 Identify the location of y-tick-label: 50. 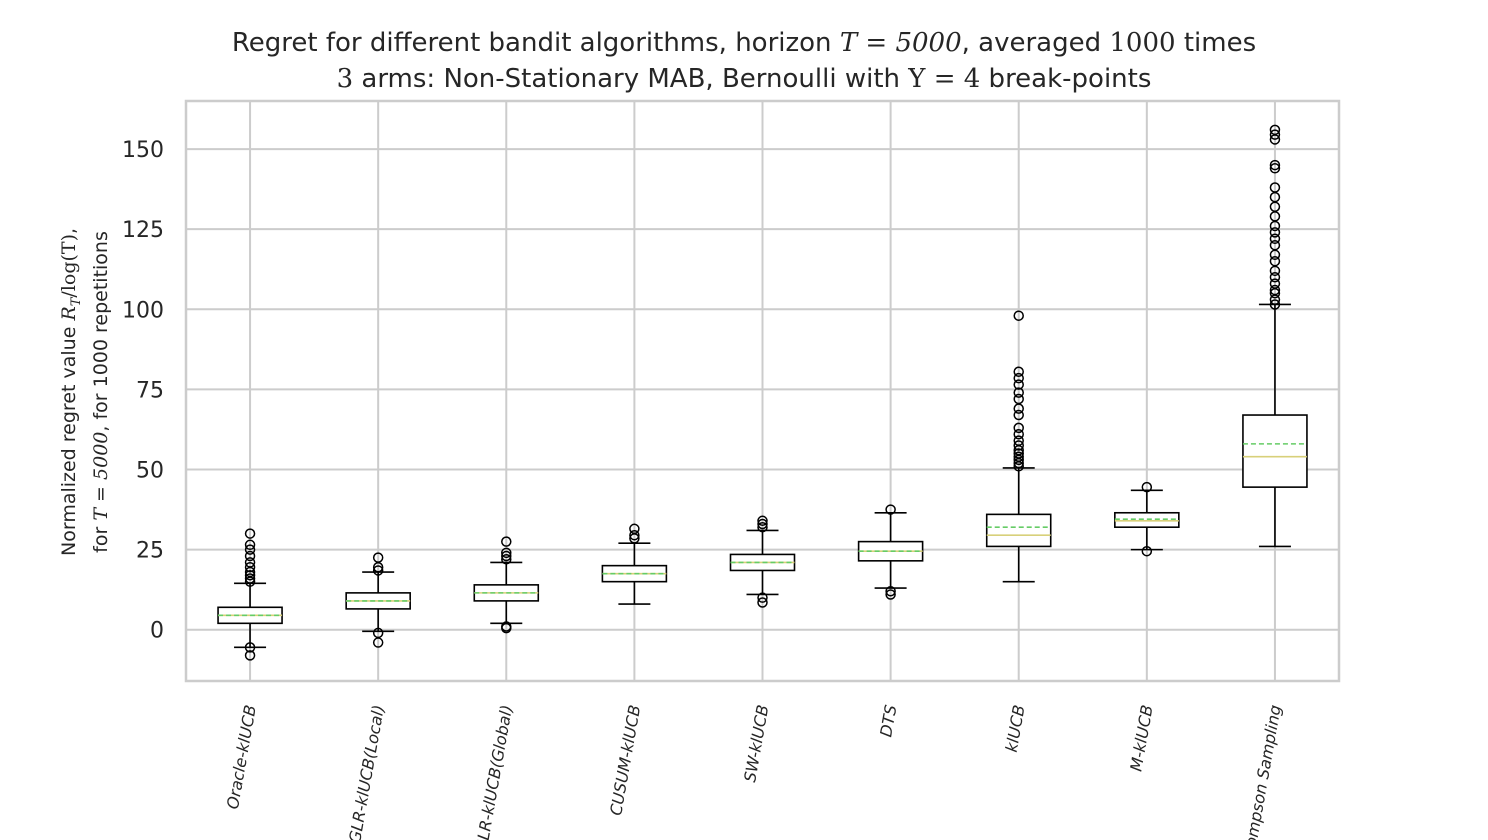
(150, 471).